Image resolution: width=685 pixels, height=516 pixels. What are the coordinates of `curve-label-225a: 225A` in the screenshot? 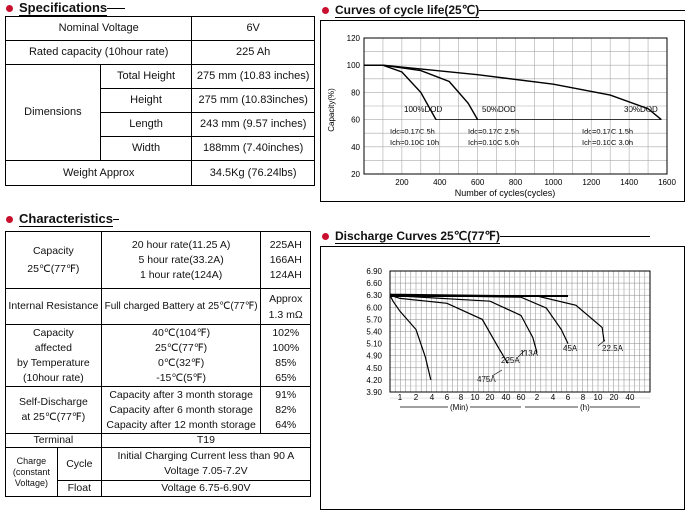 It's located at (510, 360).